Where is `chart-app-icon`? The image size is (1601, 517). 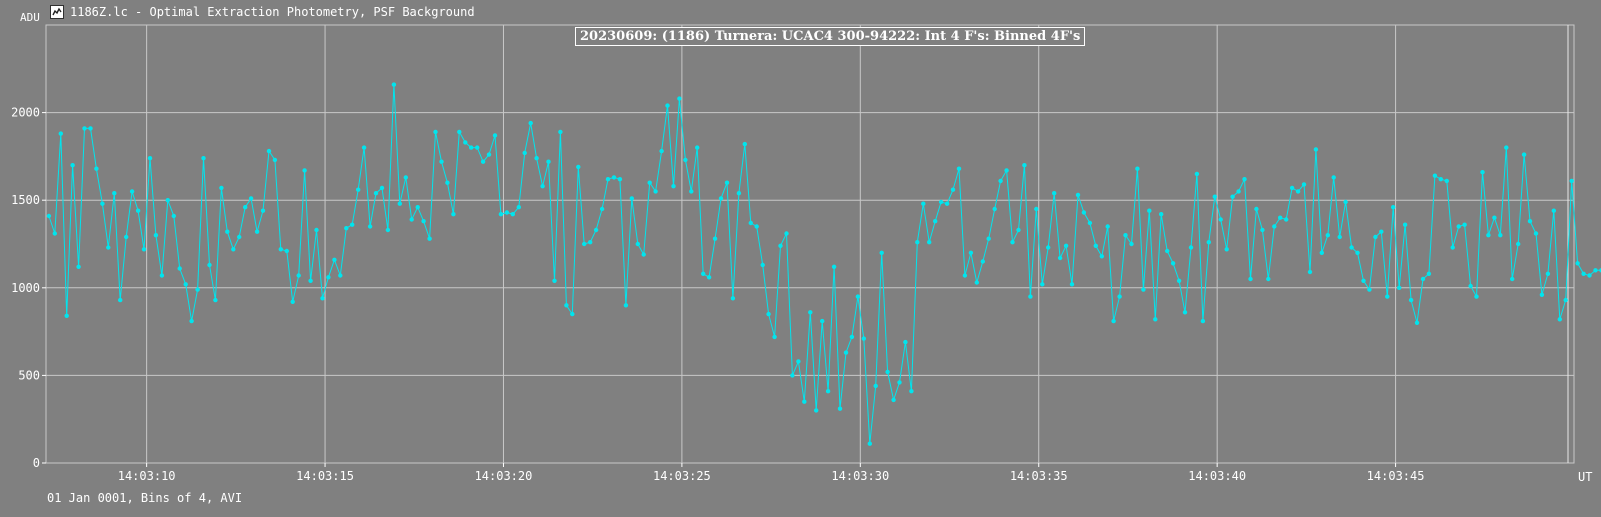
chart-app-icon is located at coordinates (57, 12).